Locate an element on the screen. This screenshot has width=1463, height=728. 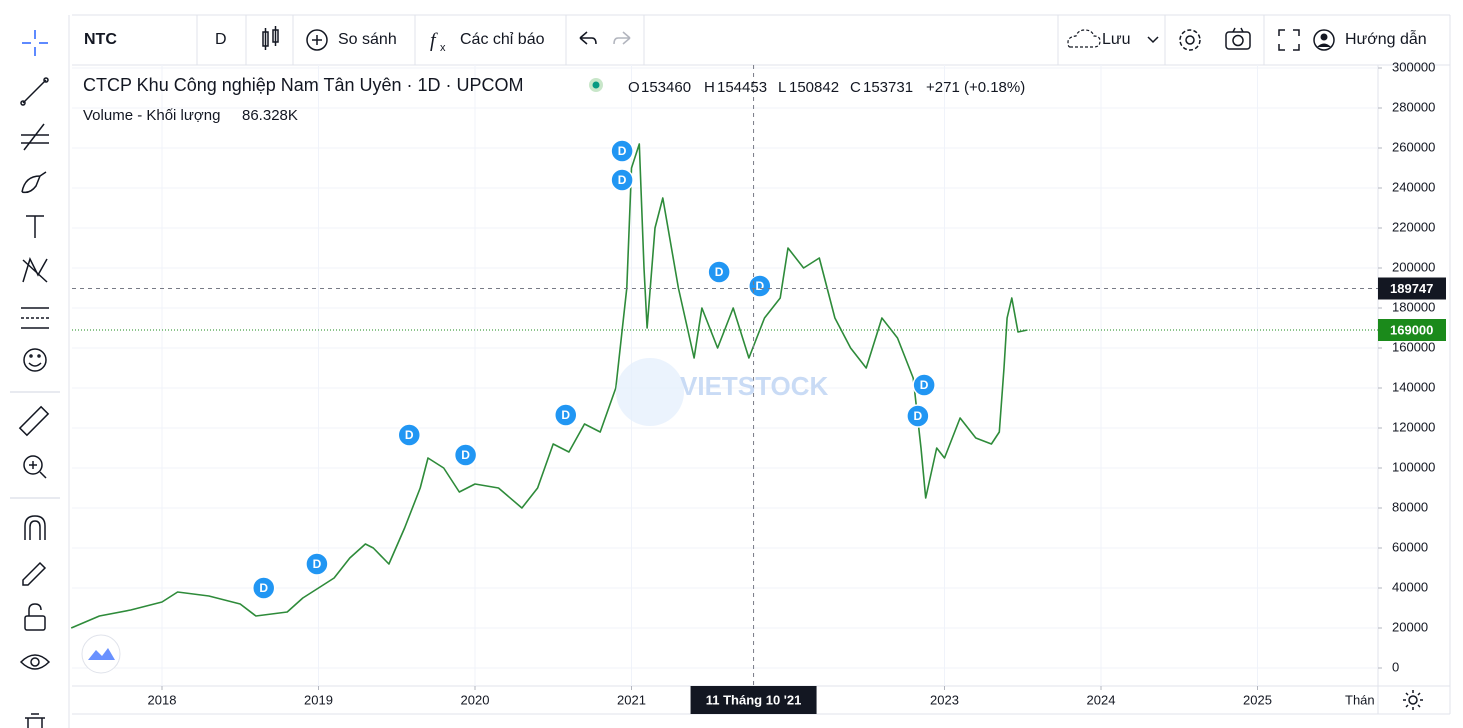
volume-label: Volume - Khối lượng is located at coordinates (151, 115).